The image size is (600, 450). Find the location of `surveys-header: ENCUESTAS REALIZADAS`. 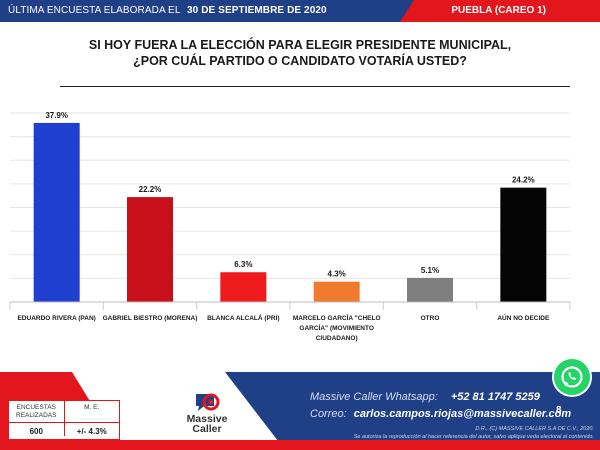

surveys-header: ENCUESTAS REALIZADAS is located at coordinates (37, 411).